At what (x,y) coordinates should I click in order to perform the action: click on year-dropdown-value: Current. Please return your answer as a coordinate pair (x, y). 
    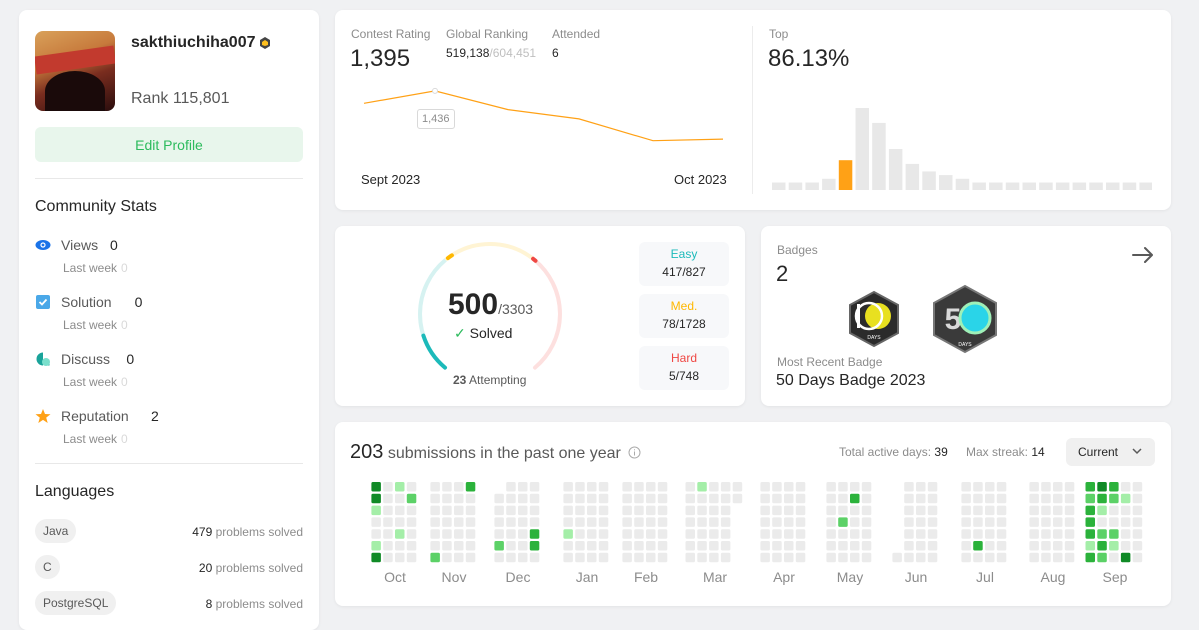
    Looking at the image, I should click on (1098, 452).